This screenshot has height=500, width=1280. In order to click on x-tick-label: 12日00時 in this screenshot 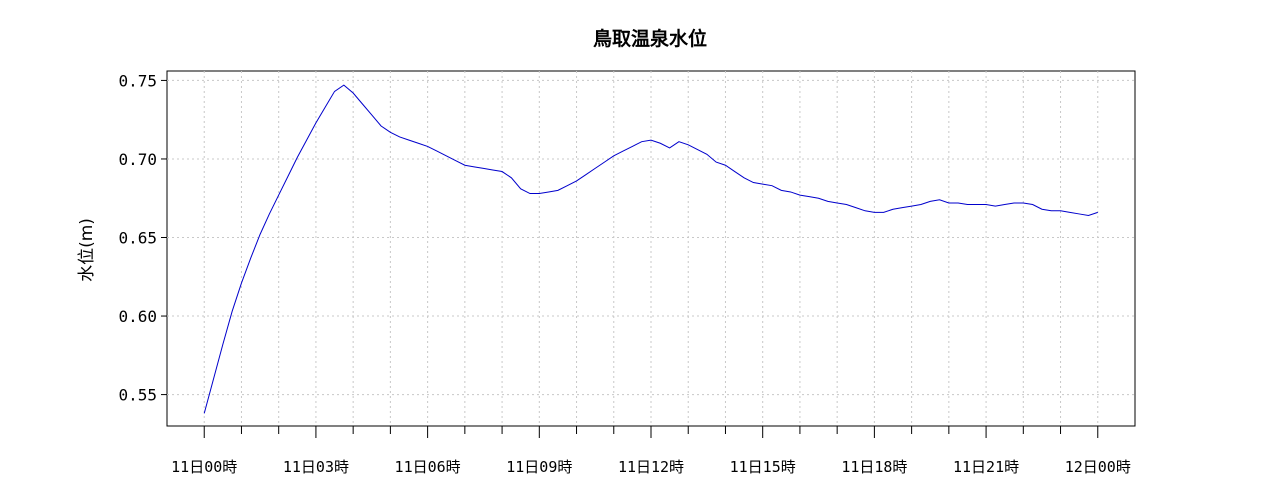, I will do `click(1098, 467)`.